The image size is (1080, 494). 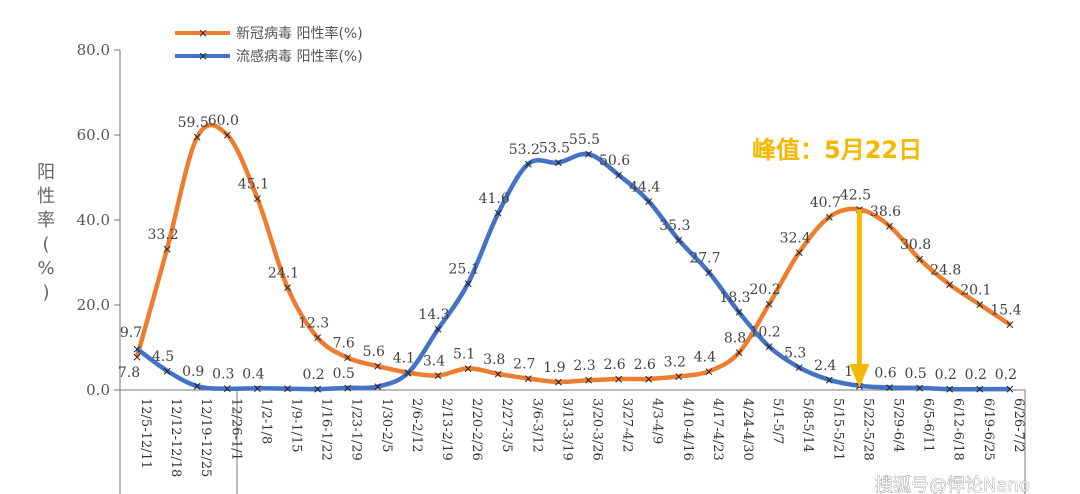 What do you see at coordinates (837, 429) in the screenshot?
I see `x-tick-label: 5/15-5/21` at bounding box center [837, 429].